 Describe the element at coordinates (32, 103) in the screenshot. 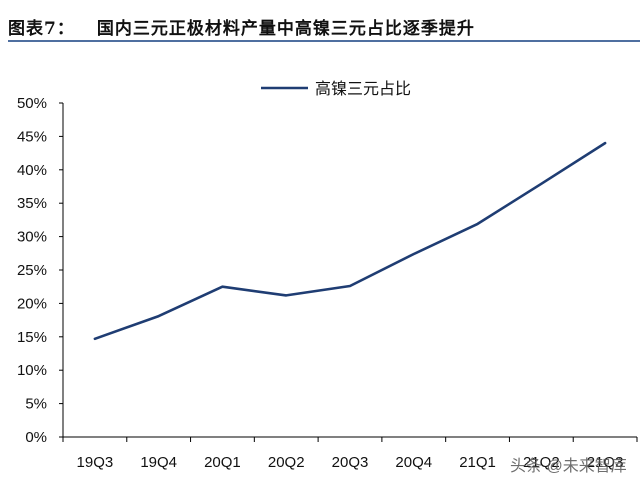

I see `y-tick-label: 50%` at that location.